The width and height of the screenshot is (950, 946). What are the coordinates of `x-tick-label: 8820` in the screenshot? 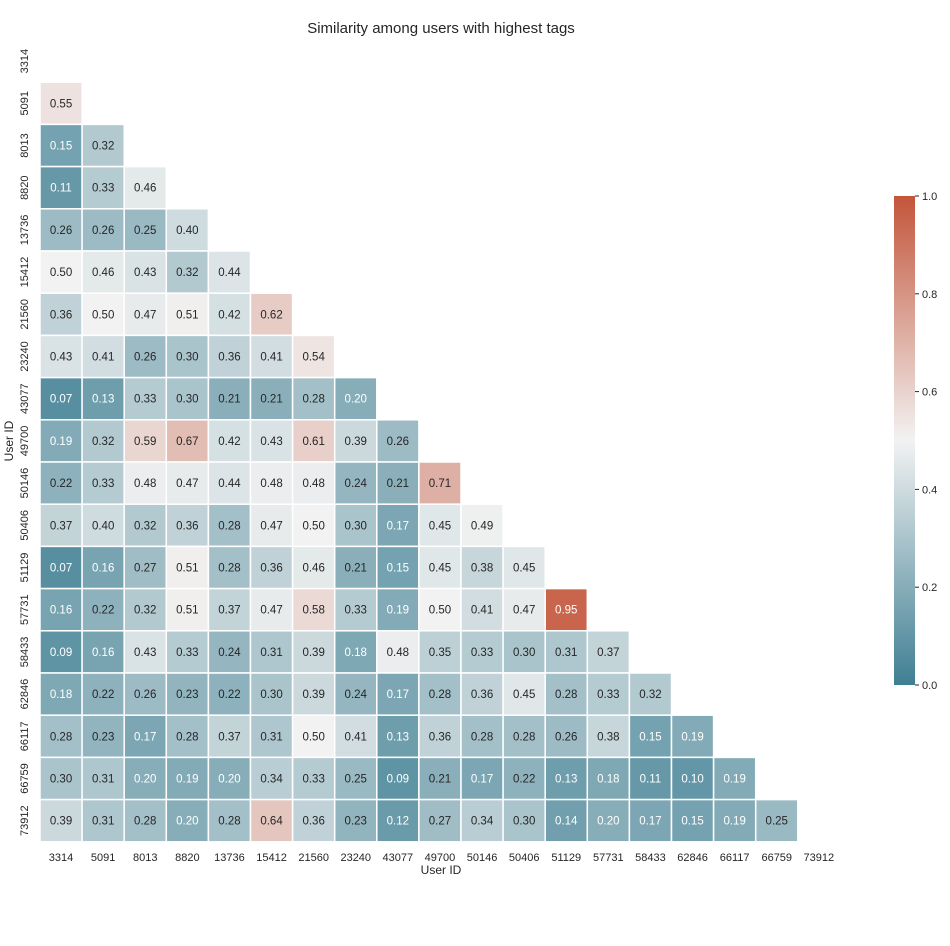 It's located at (187, 858).